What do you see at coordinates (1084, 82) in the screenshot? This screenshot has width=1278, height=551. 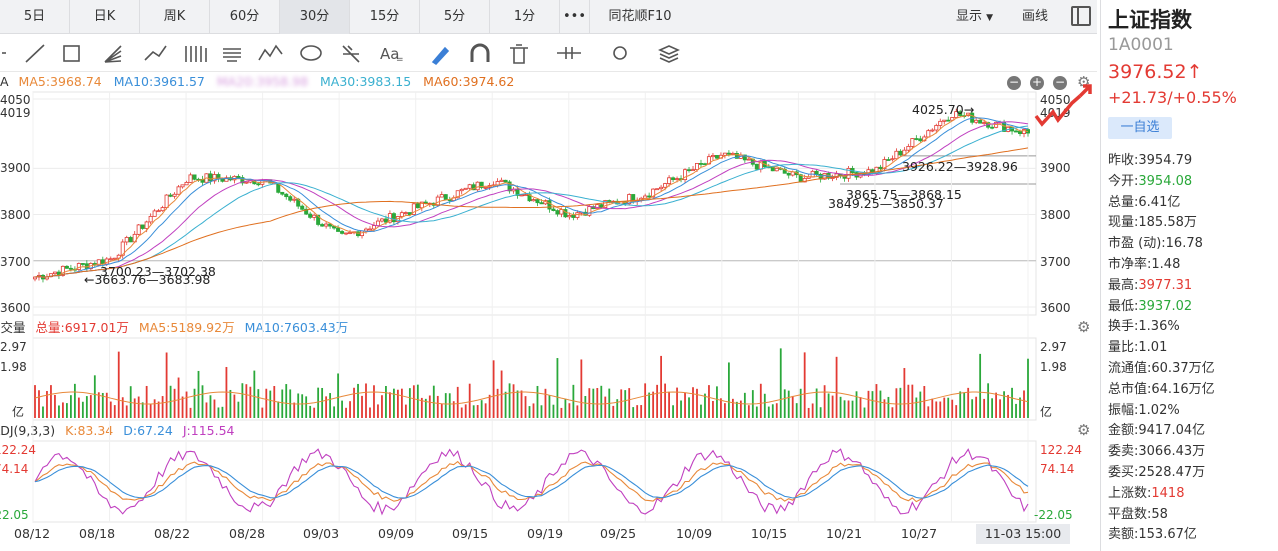 I see `price-settings-gear-icon: ⚙` at bounding box center [1084, 82].